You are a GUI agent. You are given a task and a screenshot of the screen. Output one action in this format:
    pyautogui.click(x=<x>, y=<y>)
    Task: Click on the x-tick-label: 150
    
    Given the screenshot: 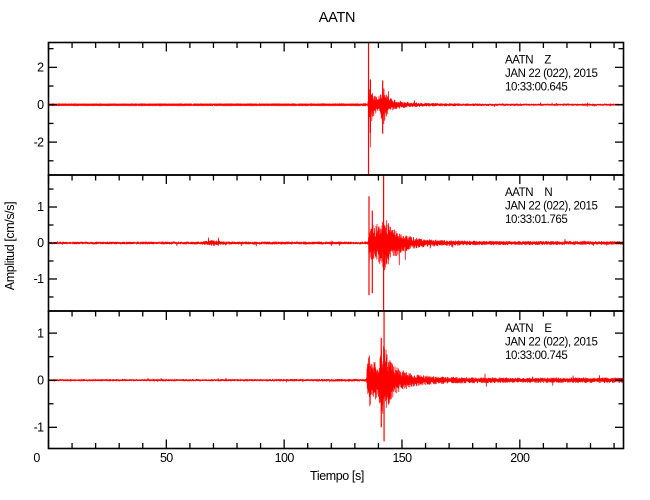 What is the action you would take?
    pyautogui.click(x=402, y=458)
    